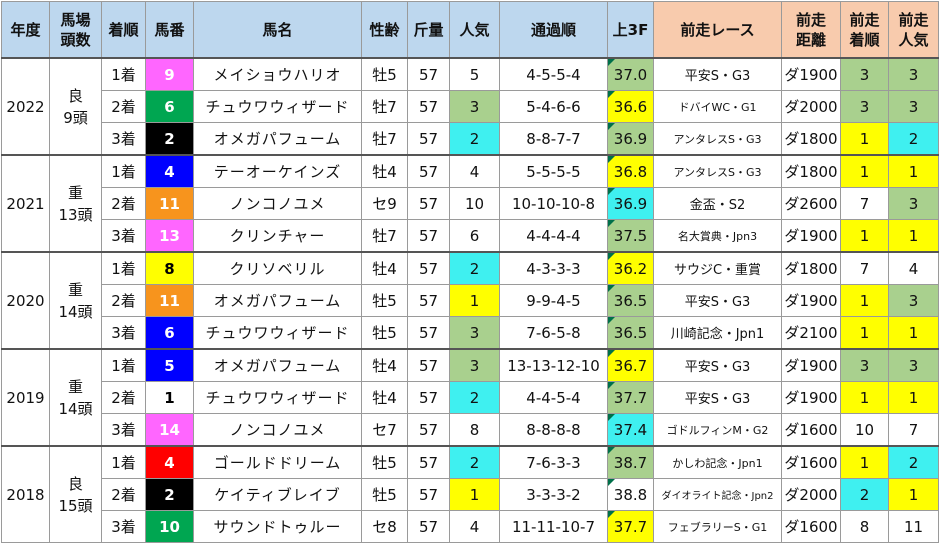  I want to click on prev-rank-cell: 10, so click(864, 430).